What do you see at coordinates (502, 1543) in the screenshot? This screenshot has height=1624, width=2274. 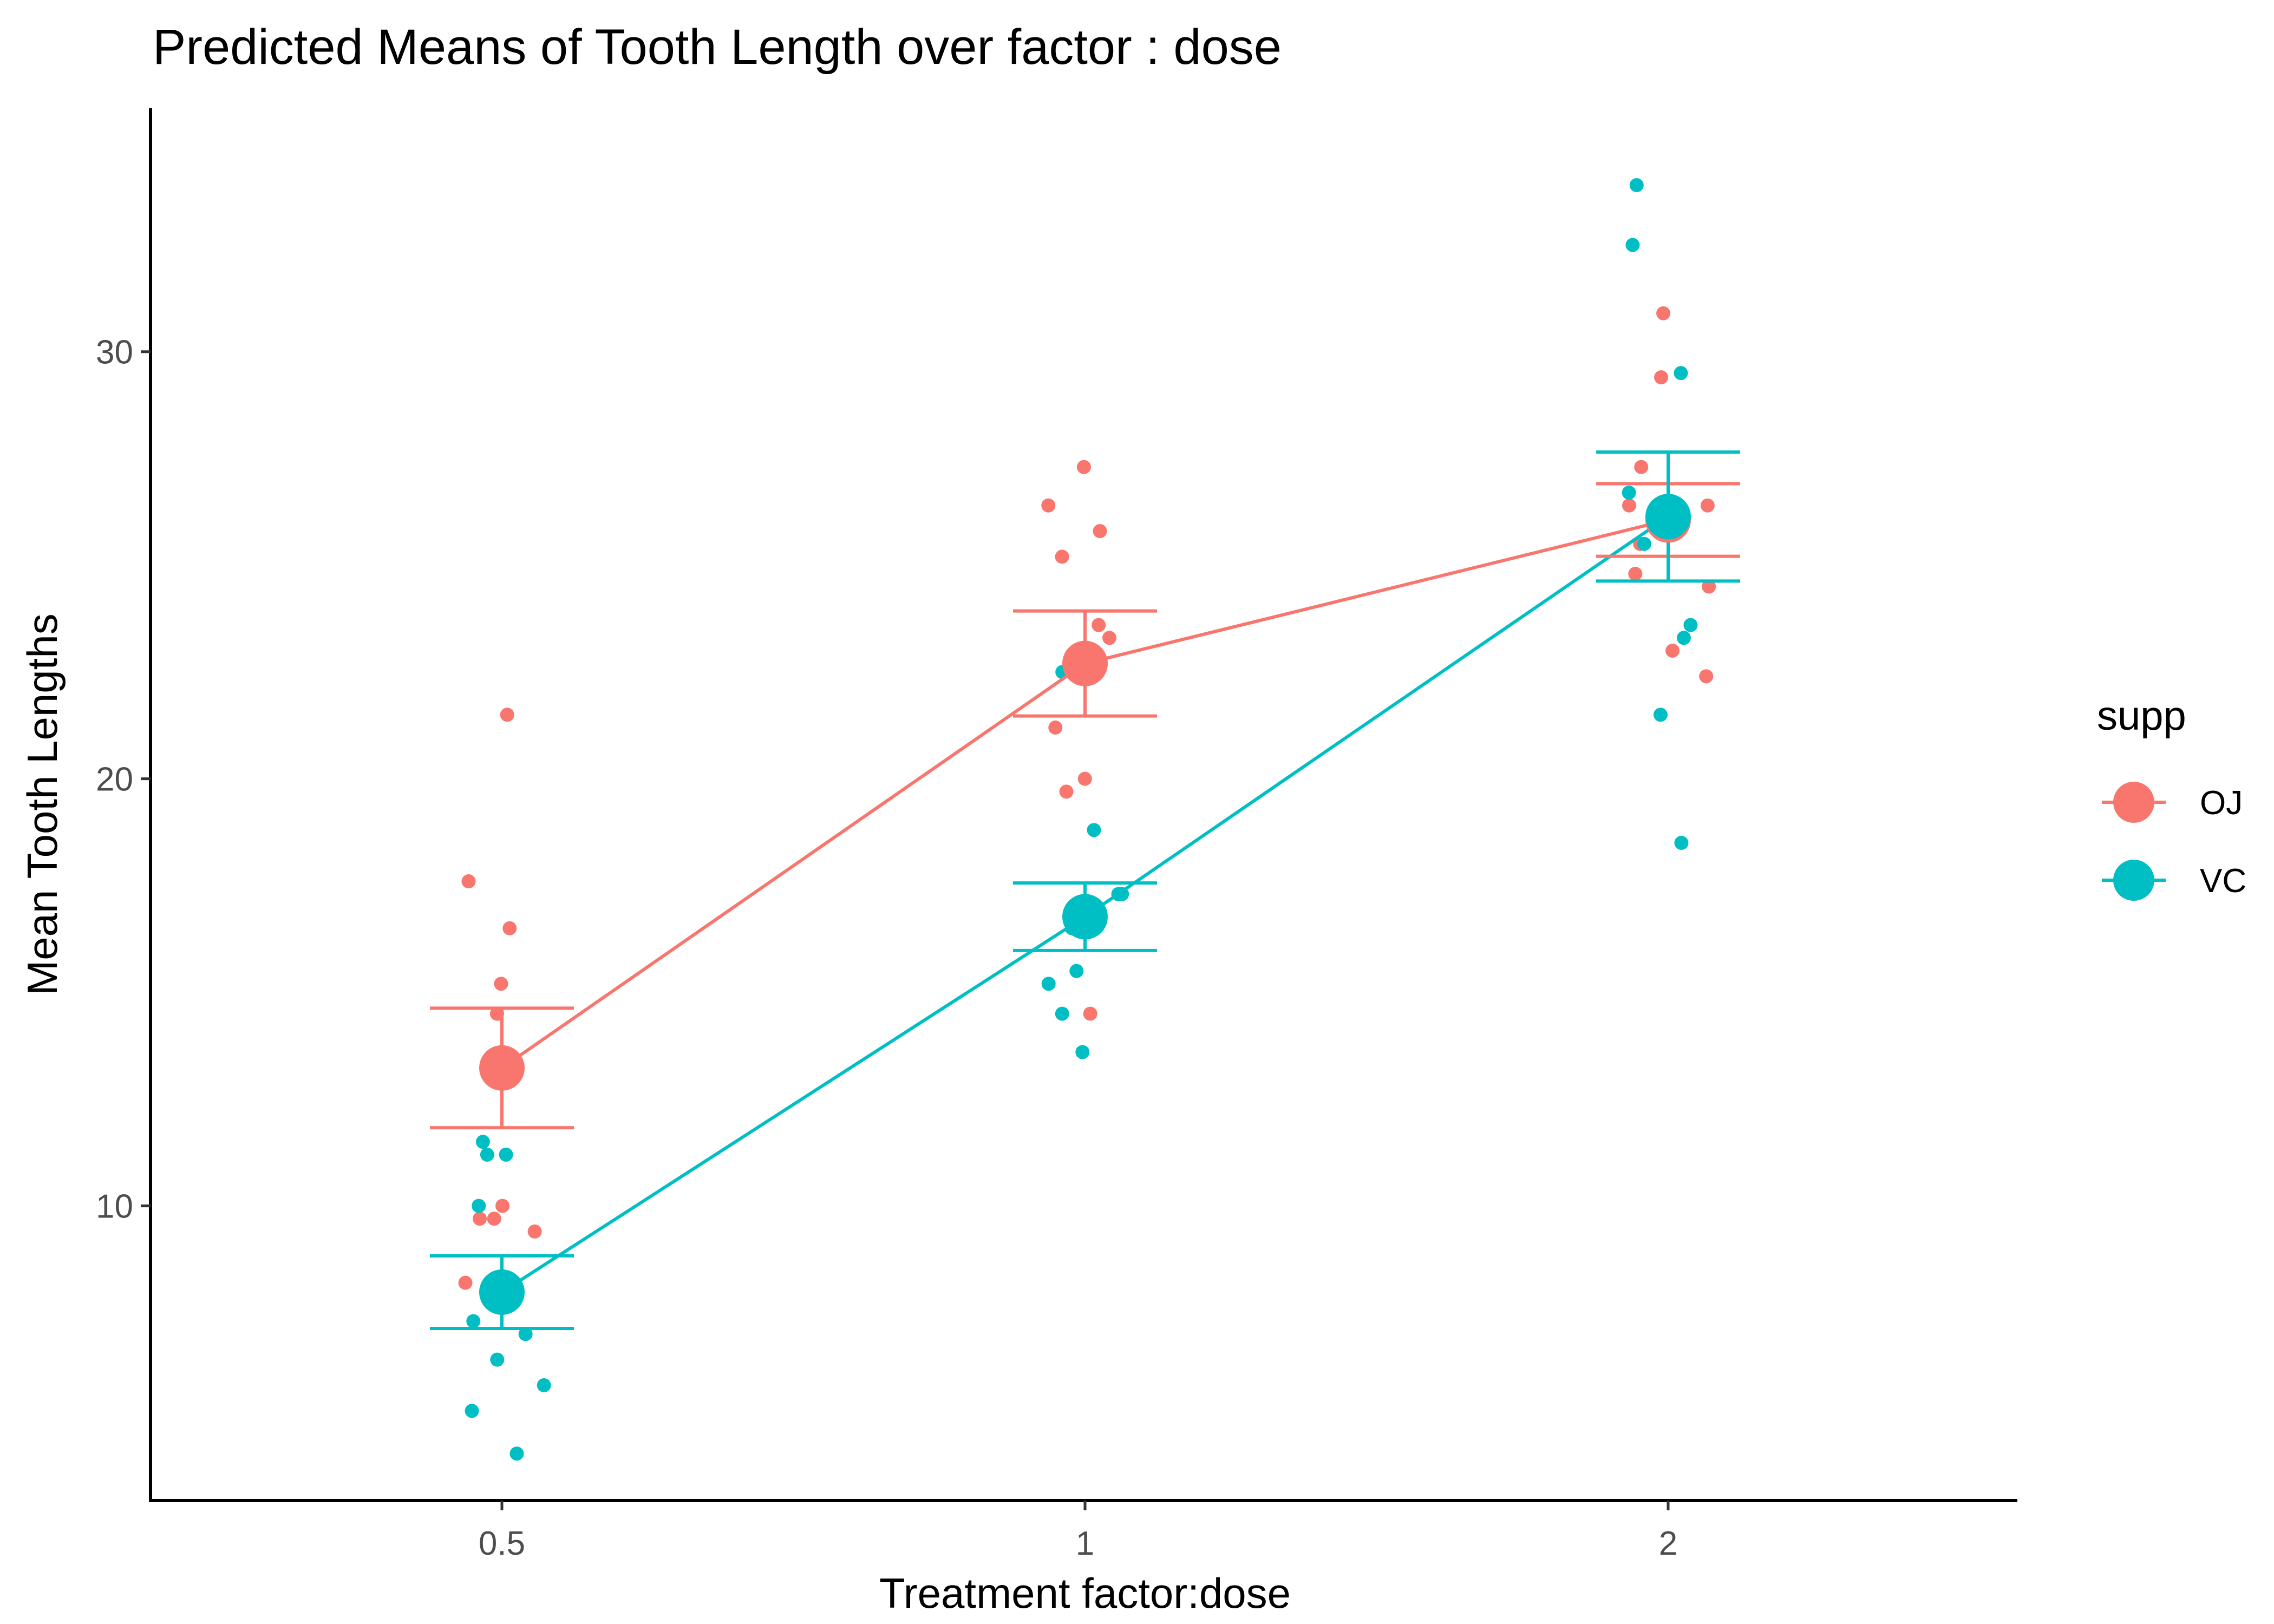 I see `x-tick-label: 0.5` at bounding box center [502, 1543].